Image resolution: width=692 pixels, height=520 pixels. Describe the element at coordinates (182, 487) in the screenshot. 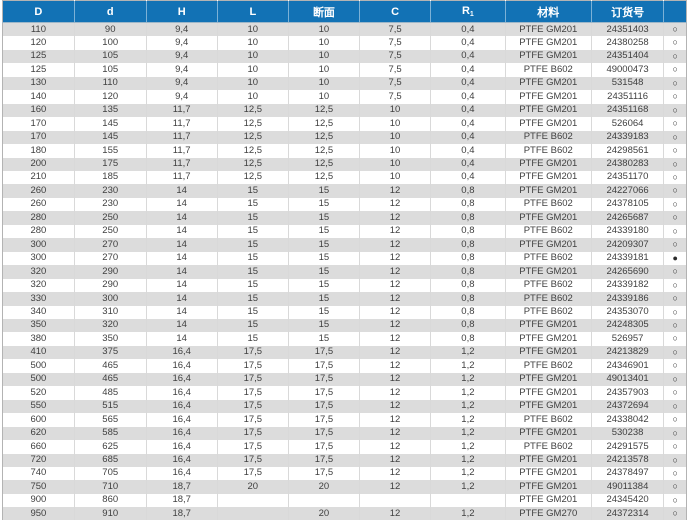

I see `cell-H: 18,7` at that location.